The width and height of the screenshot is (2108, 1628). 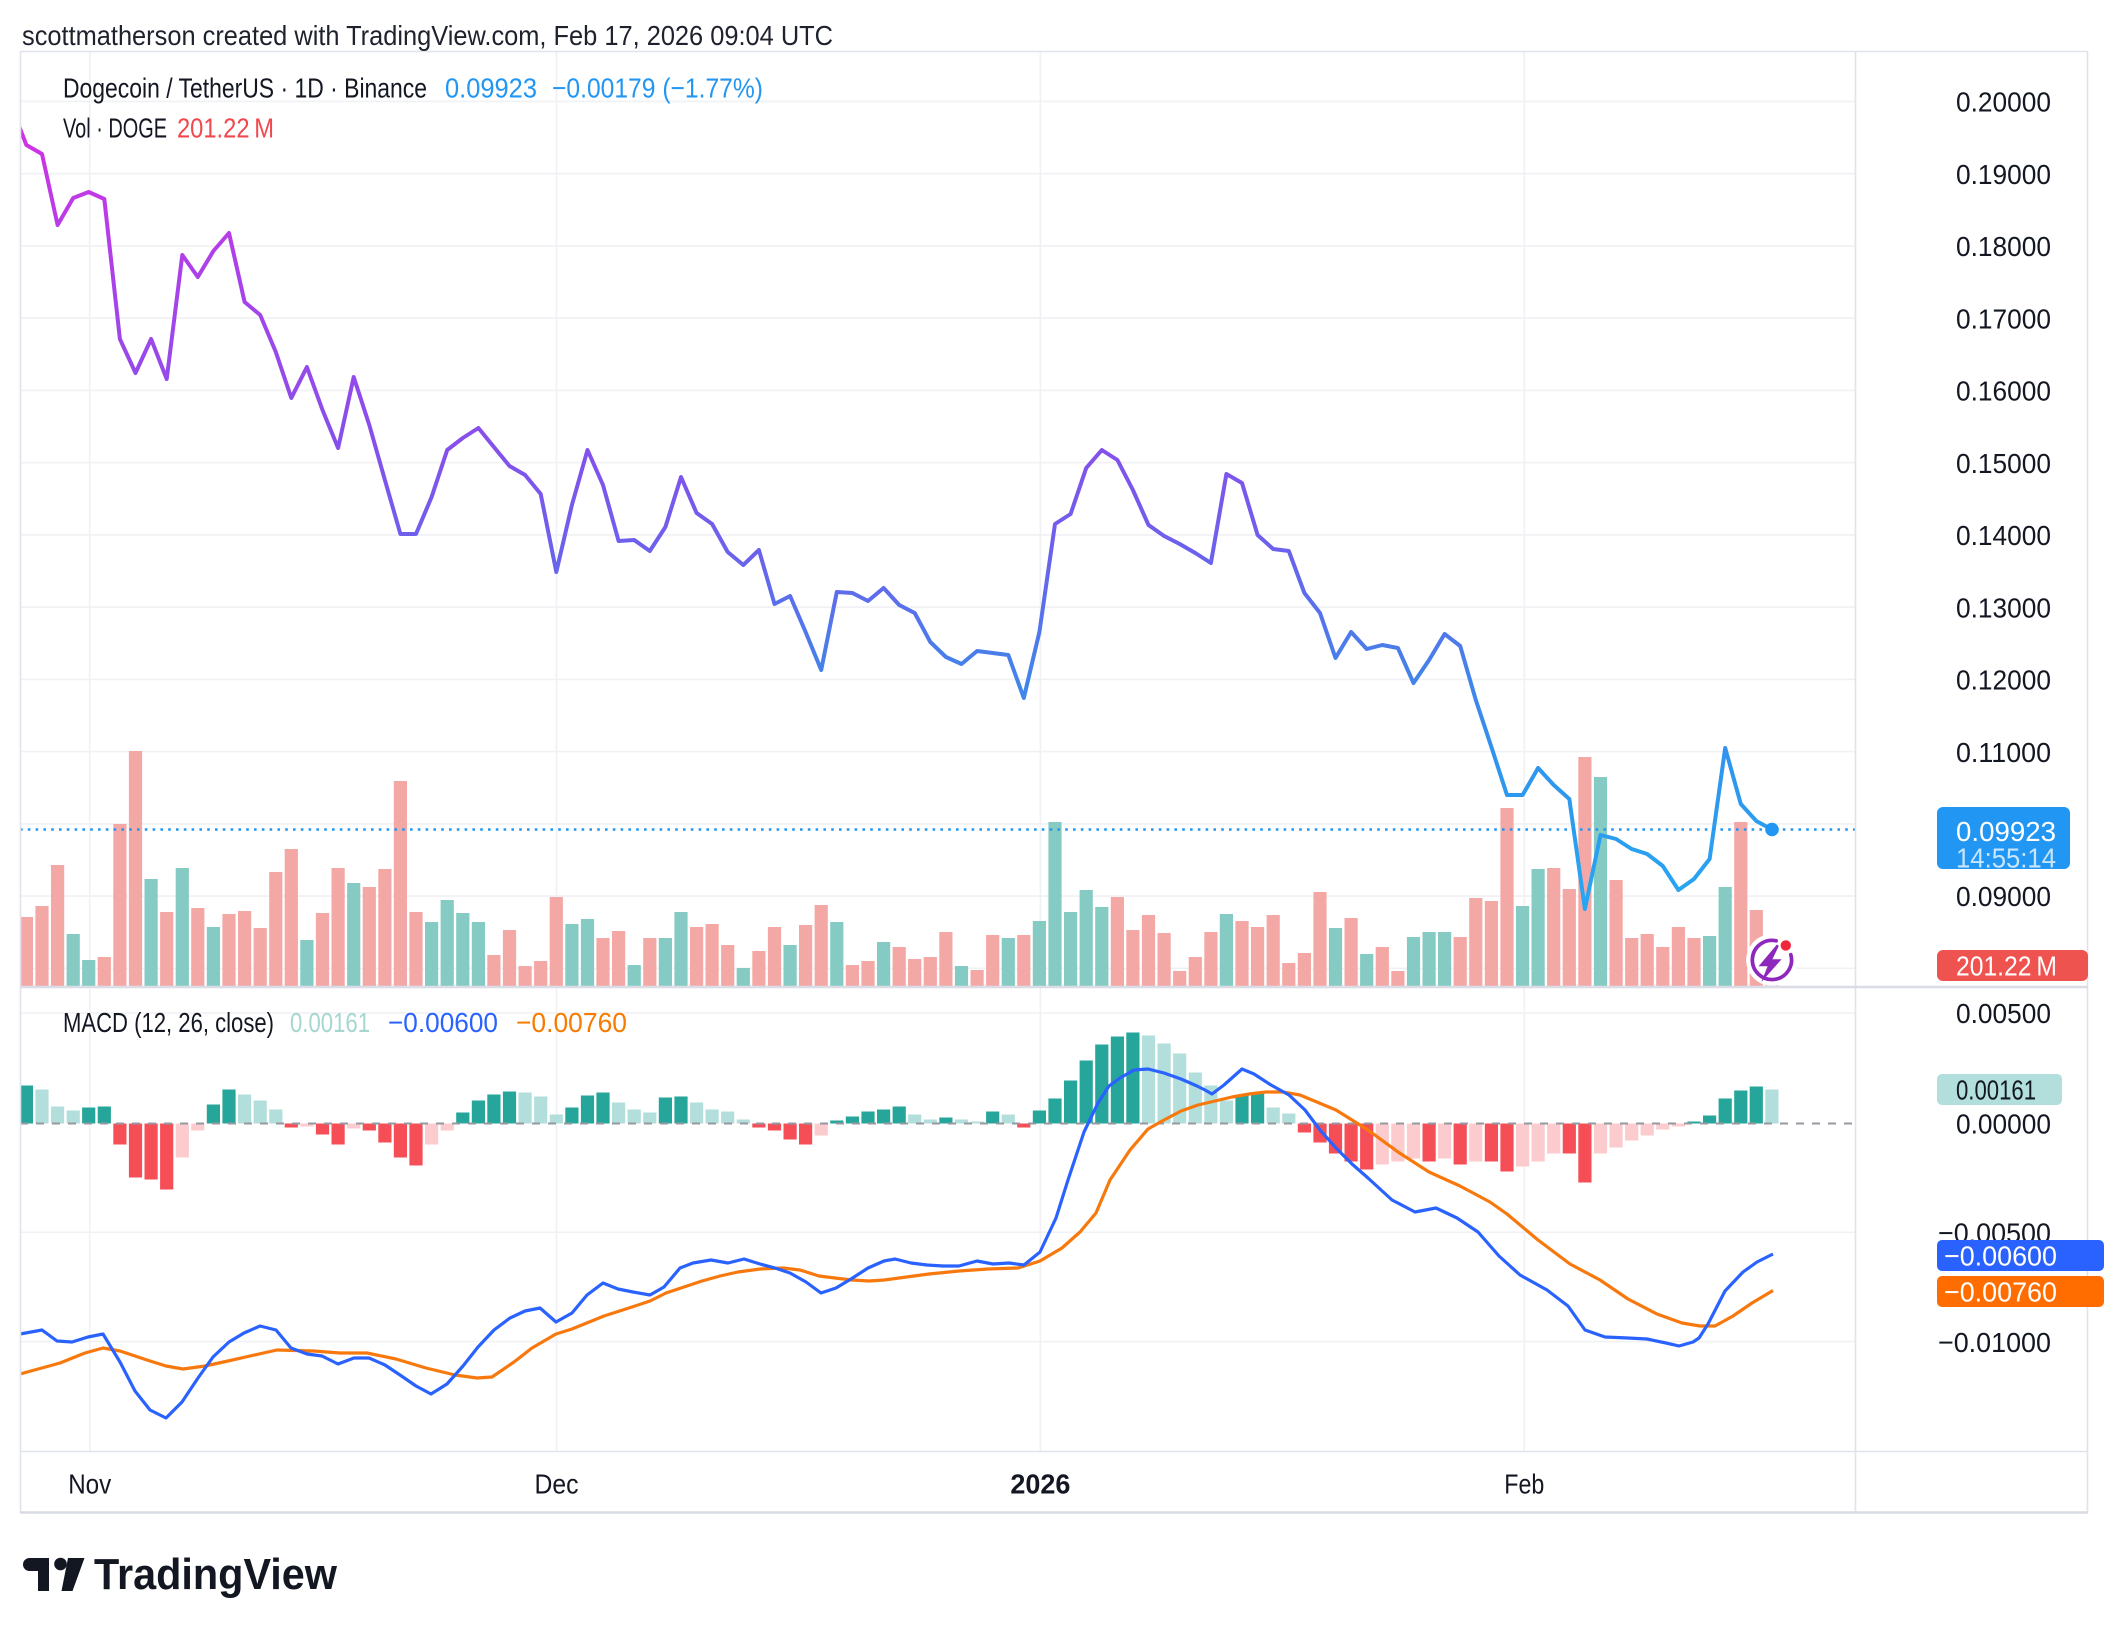 I want to click on svg-text: 0.18000, so click(x=2003, y=246).